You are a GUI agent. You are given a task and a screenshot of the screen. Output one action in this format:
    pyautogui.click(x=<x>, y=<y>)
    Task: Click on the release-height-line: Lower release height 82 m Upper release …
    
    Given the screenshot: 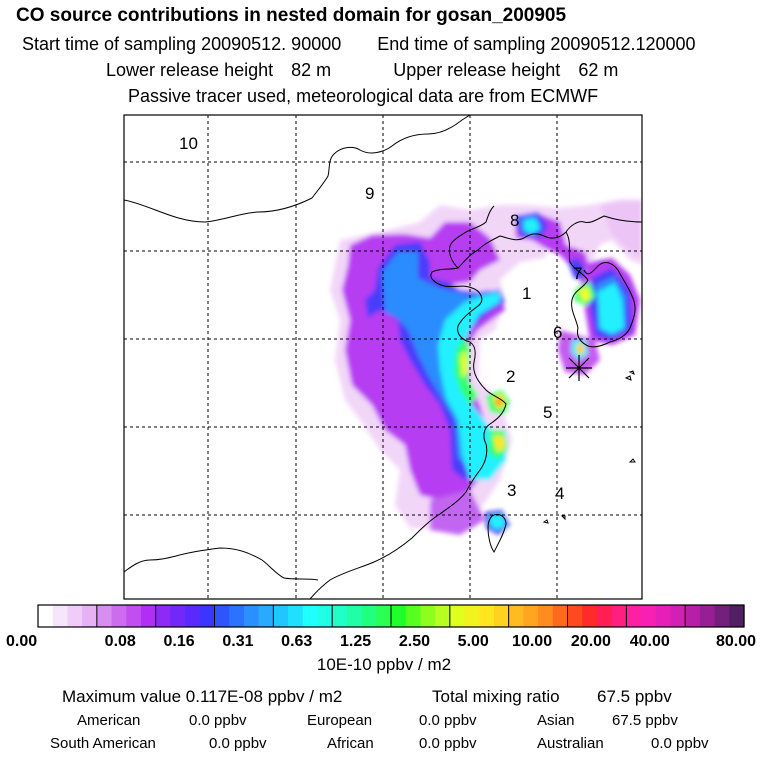 What is the action you would take?
    pyautogui.click(x=362, y=70)
    